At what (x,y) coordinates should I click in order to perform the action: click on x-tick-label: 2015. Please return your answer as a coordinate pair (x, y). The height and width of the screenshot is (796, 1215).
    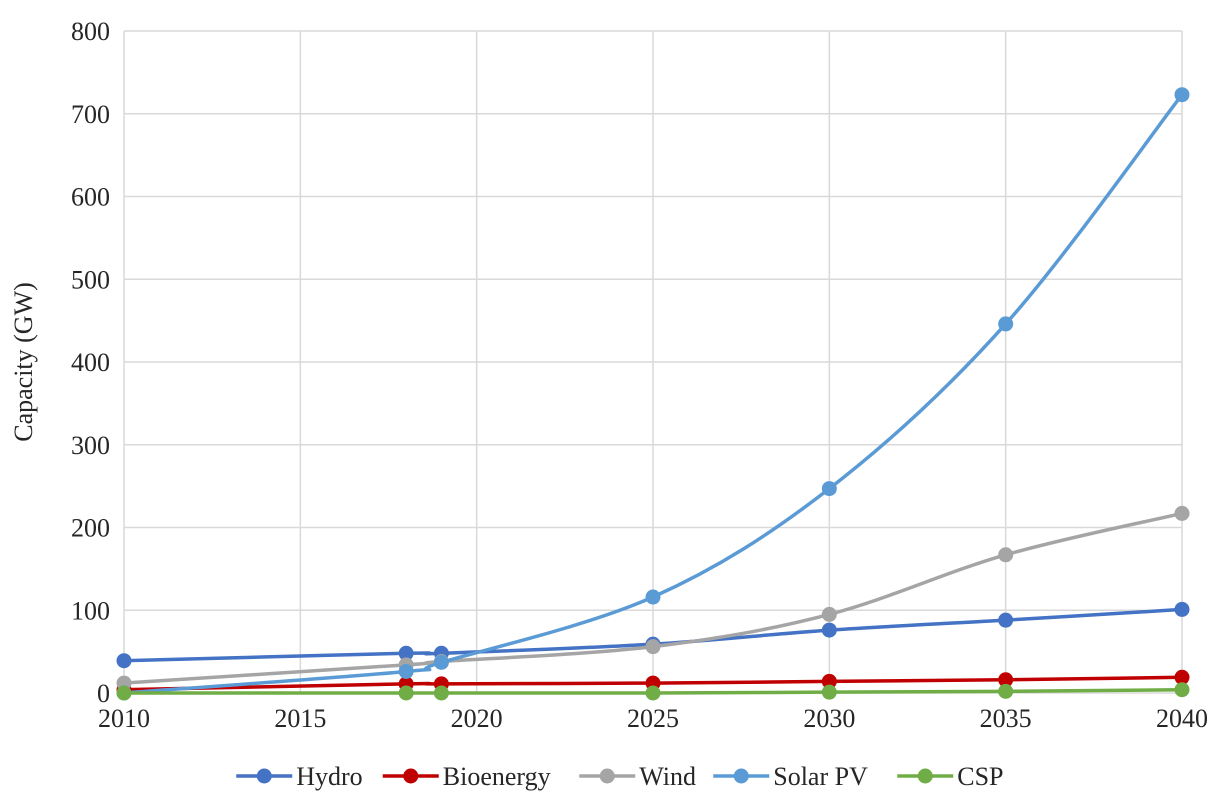
    Looking at the image, I should click on (300, 718).